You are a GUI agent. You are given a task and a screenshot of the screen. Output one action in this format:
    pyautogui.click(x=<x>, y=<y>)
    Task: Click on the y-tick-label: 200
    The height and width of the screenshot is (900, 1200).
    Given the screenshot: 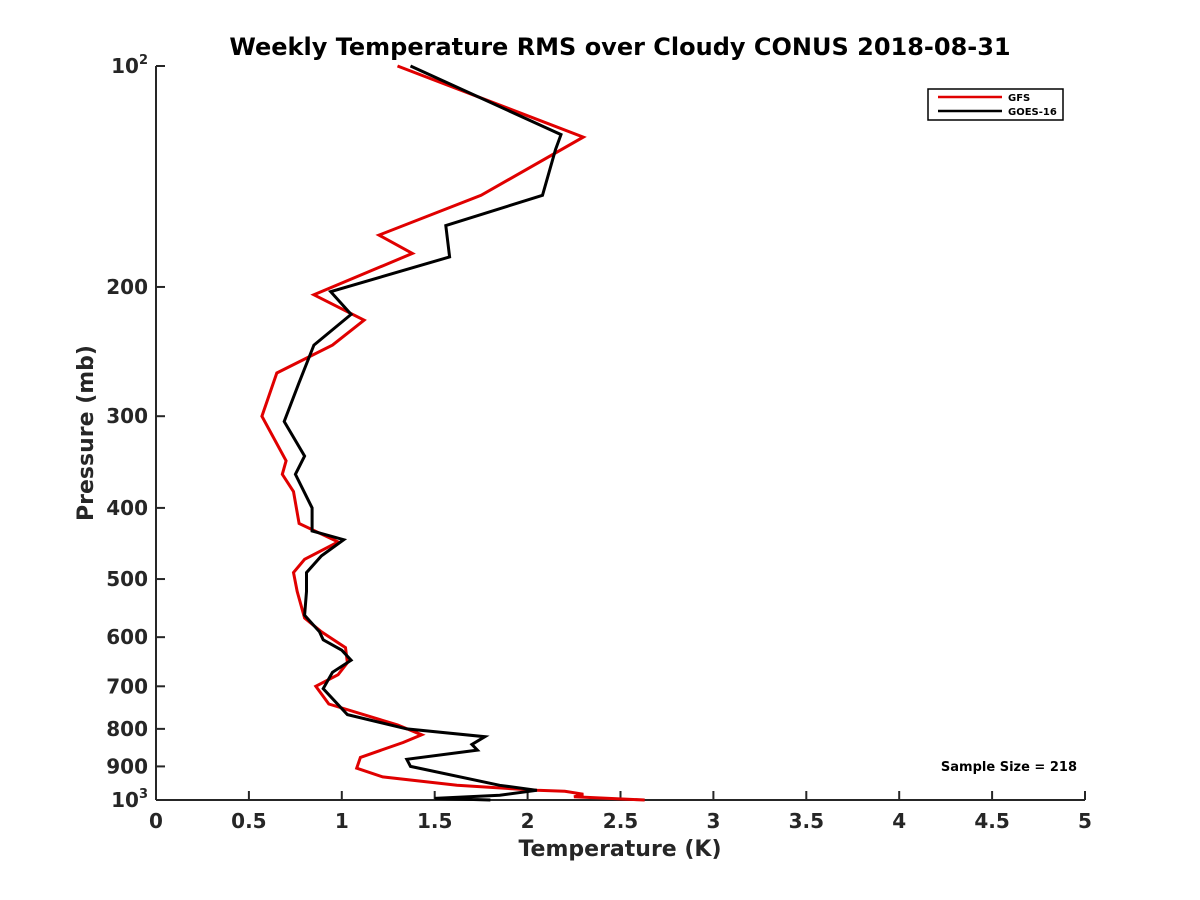 What is the action you would take?
    pyautogui.click(x=127, y=287)
    